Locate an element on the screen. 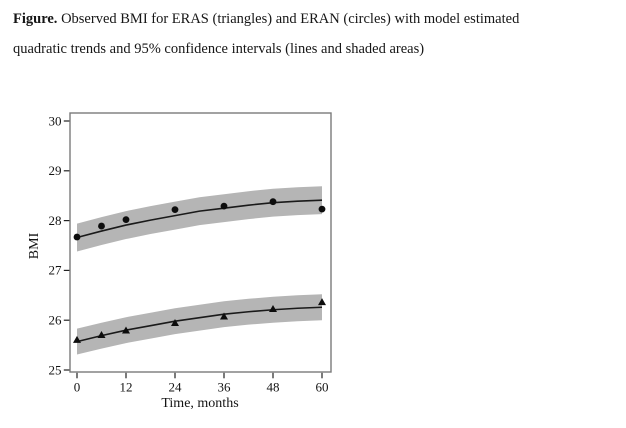 This screenshot has width=626, height=428. x-tick-label: 0 is located at coordinates (77, 387).